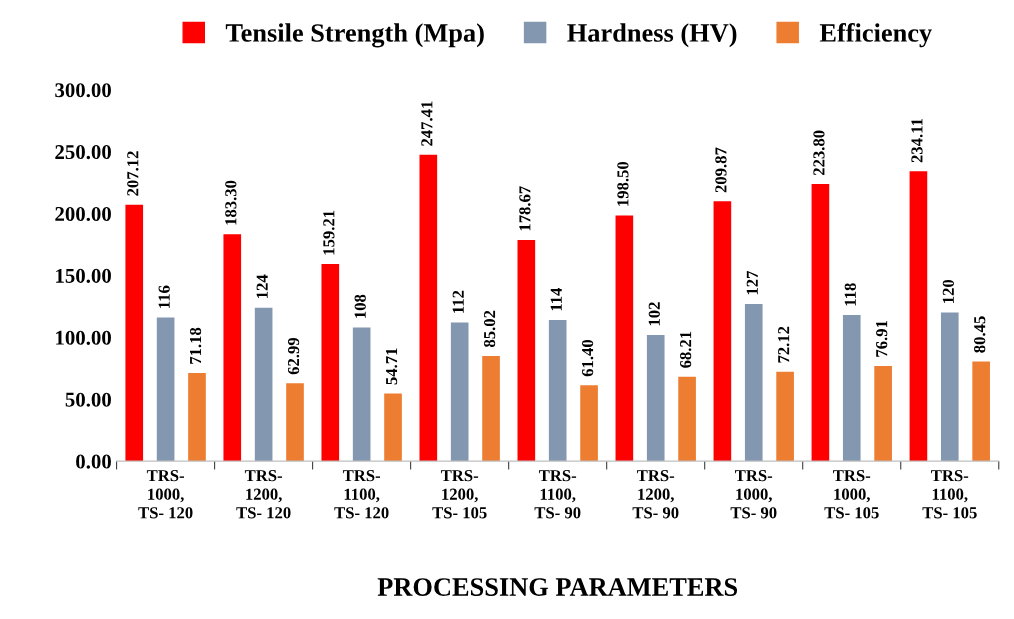 The image size is (1014, 619). What do you see at coordinates (655, 494) in the screenshot?
I see `x-tick-label: TRS- 1200, TS- 90` at bounding box center [655, 494].